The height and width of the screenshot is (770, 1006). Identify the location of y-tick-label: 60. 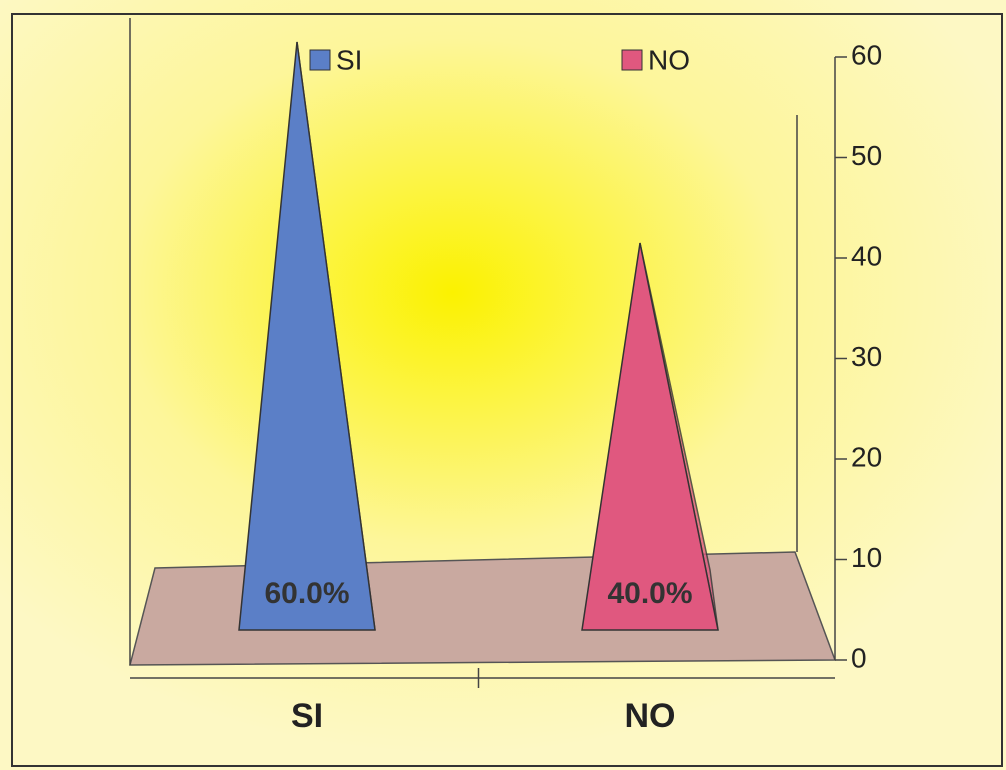
(866, 54).